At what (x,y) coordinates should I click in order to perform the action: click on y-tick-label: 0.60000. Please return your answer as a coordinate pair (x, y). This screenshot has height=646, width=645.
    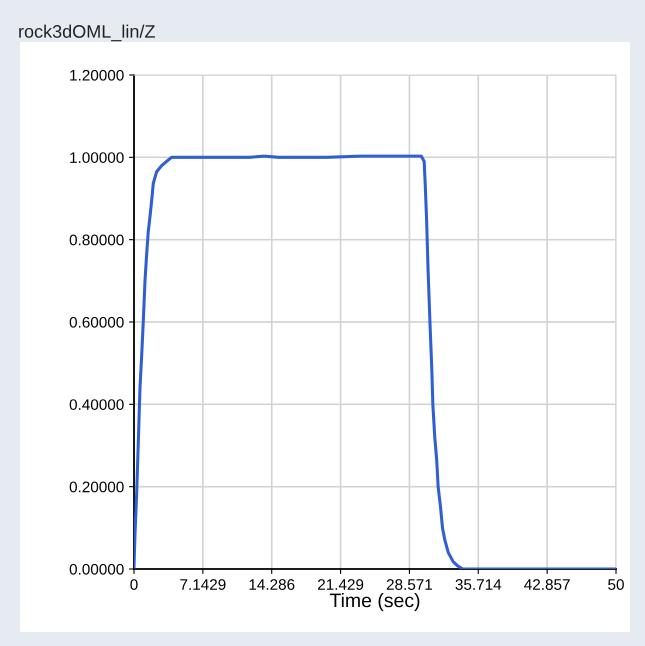
    Looking at the image, I should click on (97, 322).